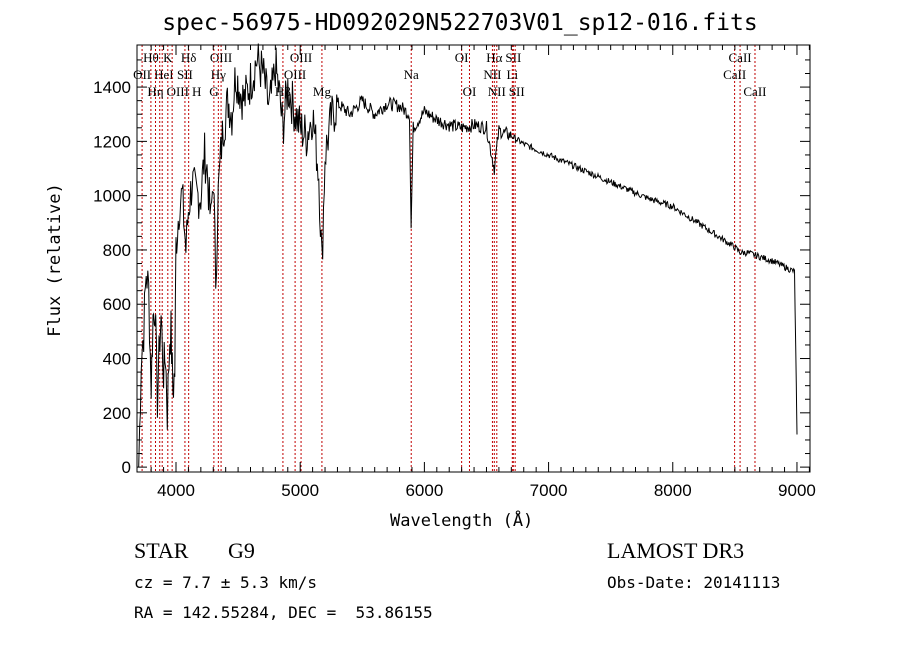  Describe the element at coordinates (112, 141) in the screenshot. I see `y-tick-label: 1200` at that location.